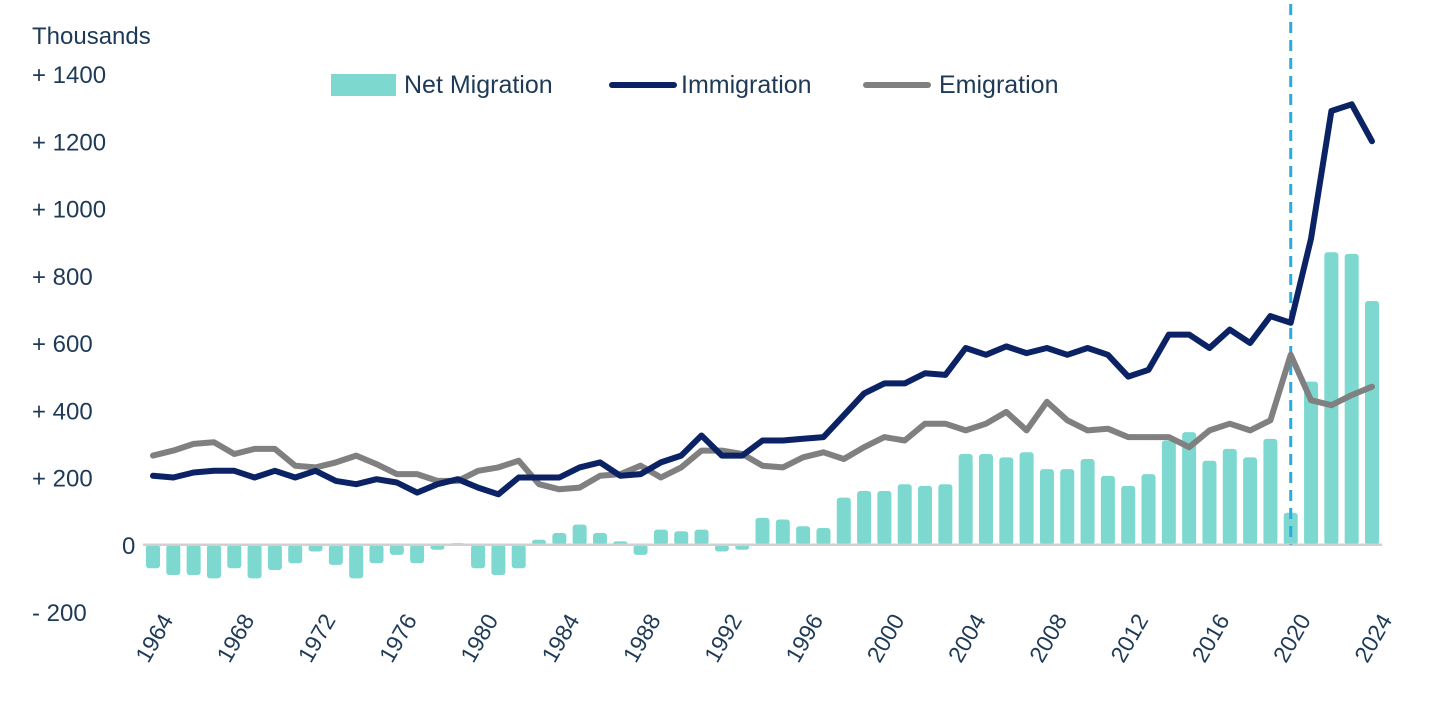  Describe the element at coordinates (128, 546) in the screenshot. I see `y-tick-label: 0` at that location.